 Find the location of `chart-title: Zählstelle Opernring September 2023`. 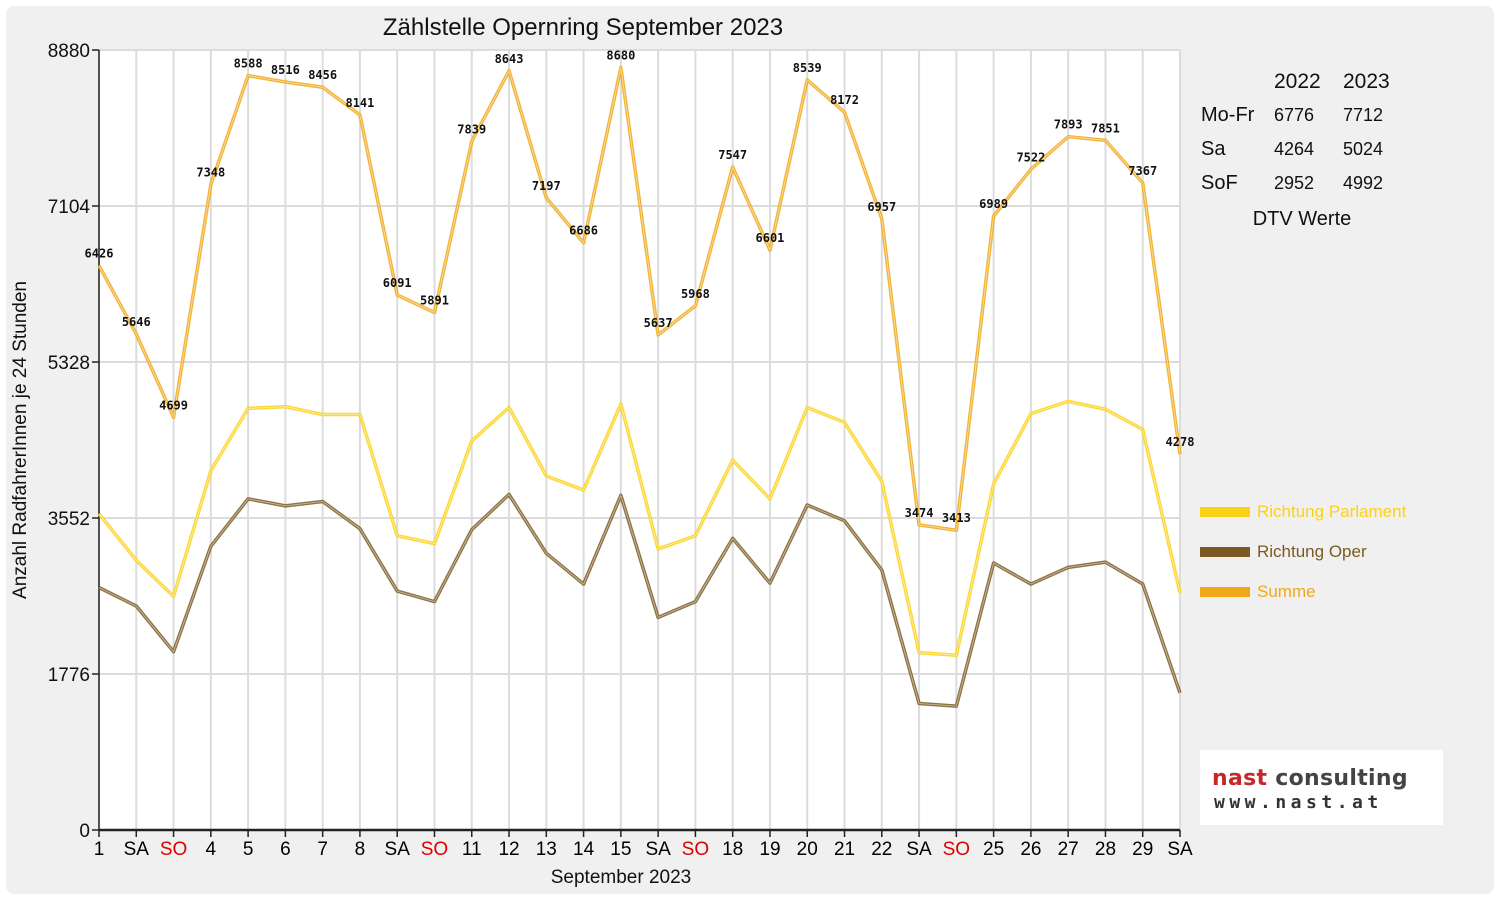

chart-title: Zählstelle Opernring September 2023 is located at coordinates (583, 27).